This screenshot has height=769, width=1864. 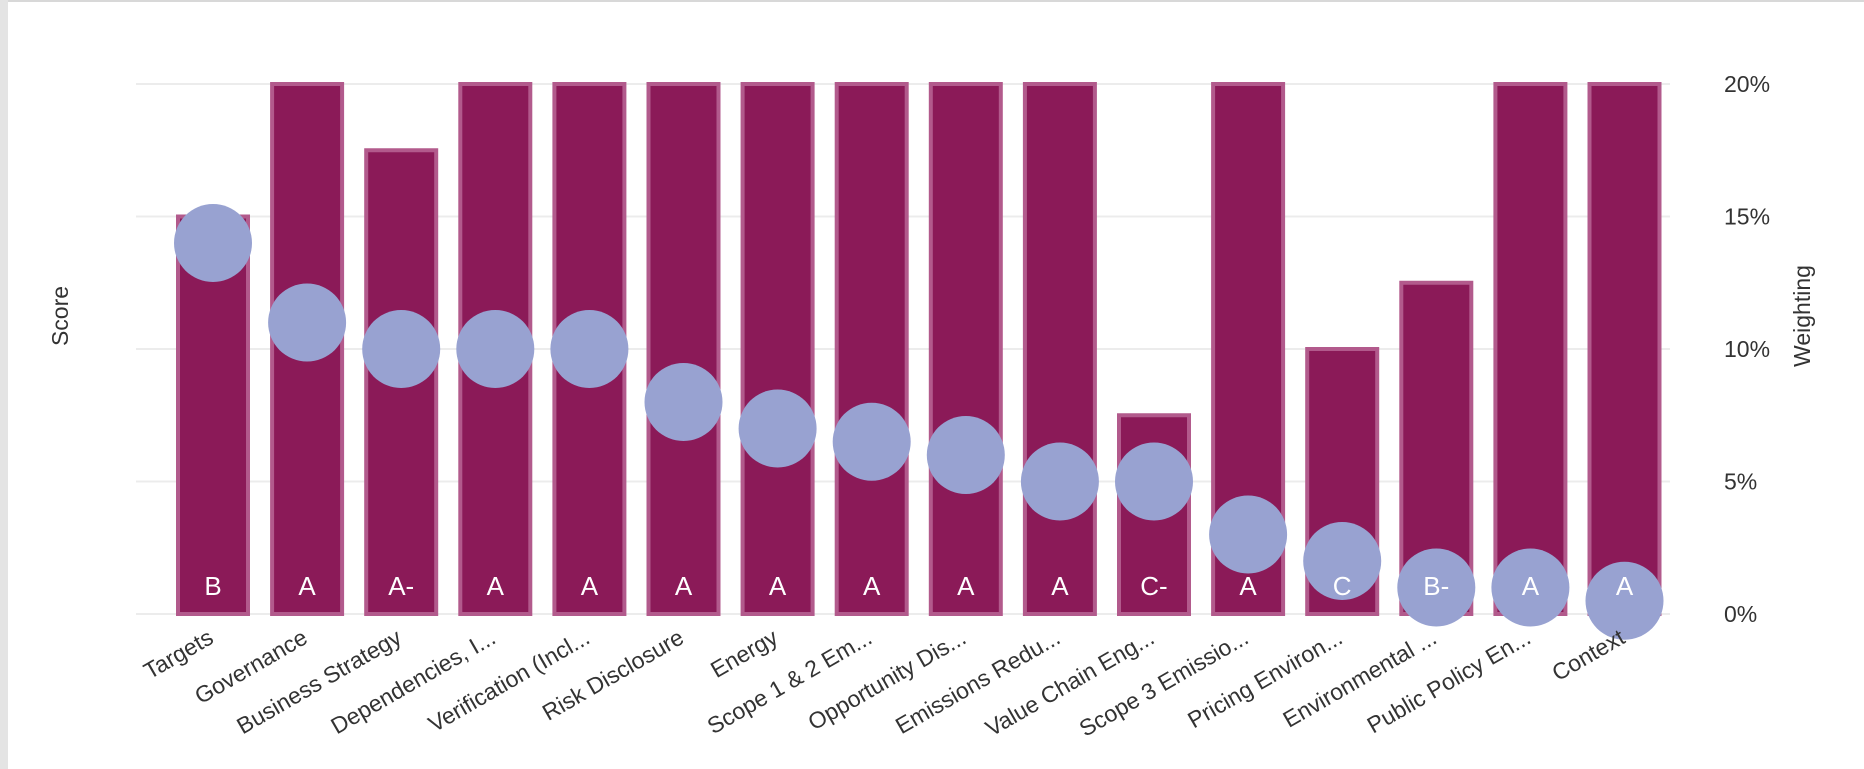 I want to click on score-label: C, so click(x=1342, y=586).